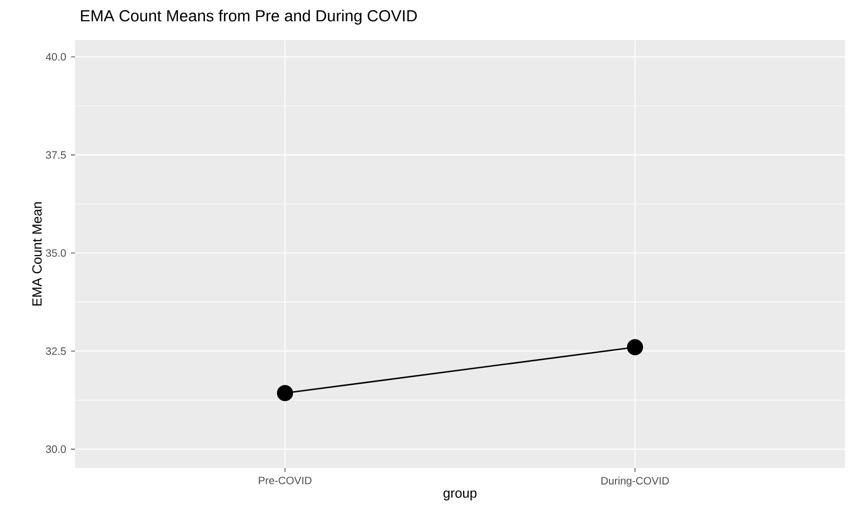 Image resolution: width=849 pixels, height=515 pixels. Describe the element at coordinates (37, 254) in the screenshot. I see `y-axis-title: EMA Count Mean` at that location.